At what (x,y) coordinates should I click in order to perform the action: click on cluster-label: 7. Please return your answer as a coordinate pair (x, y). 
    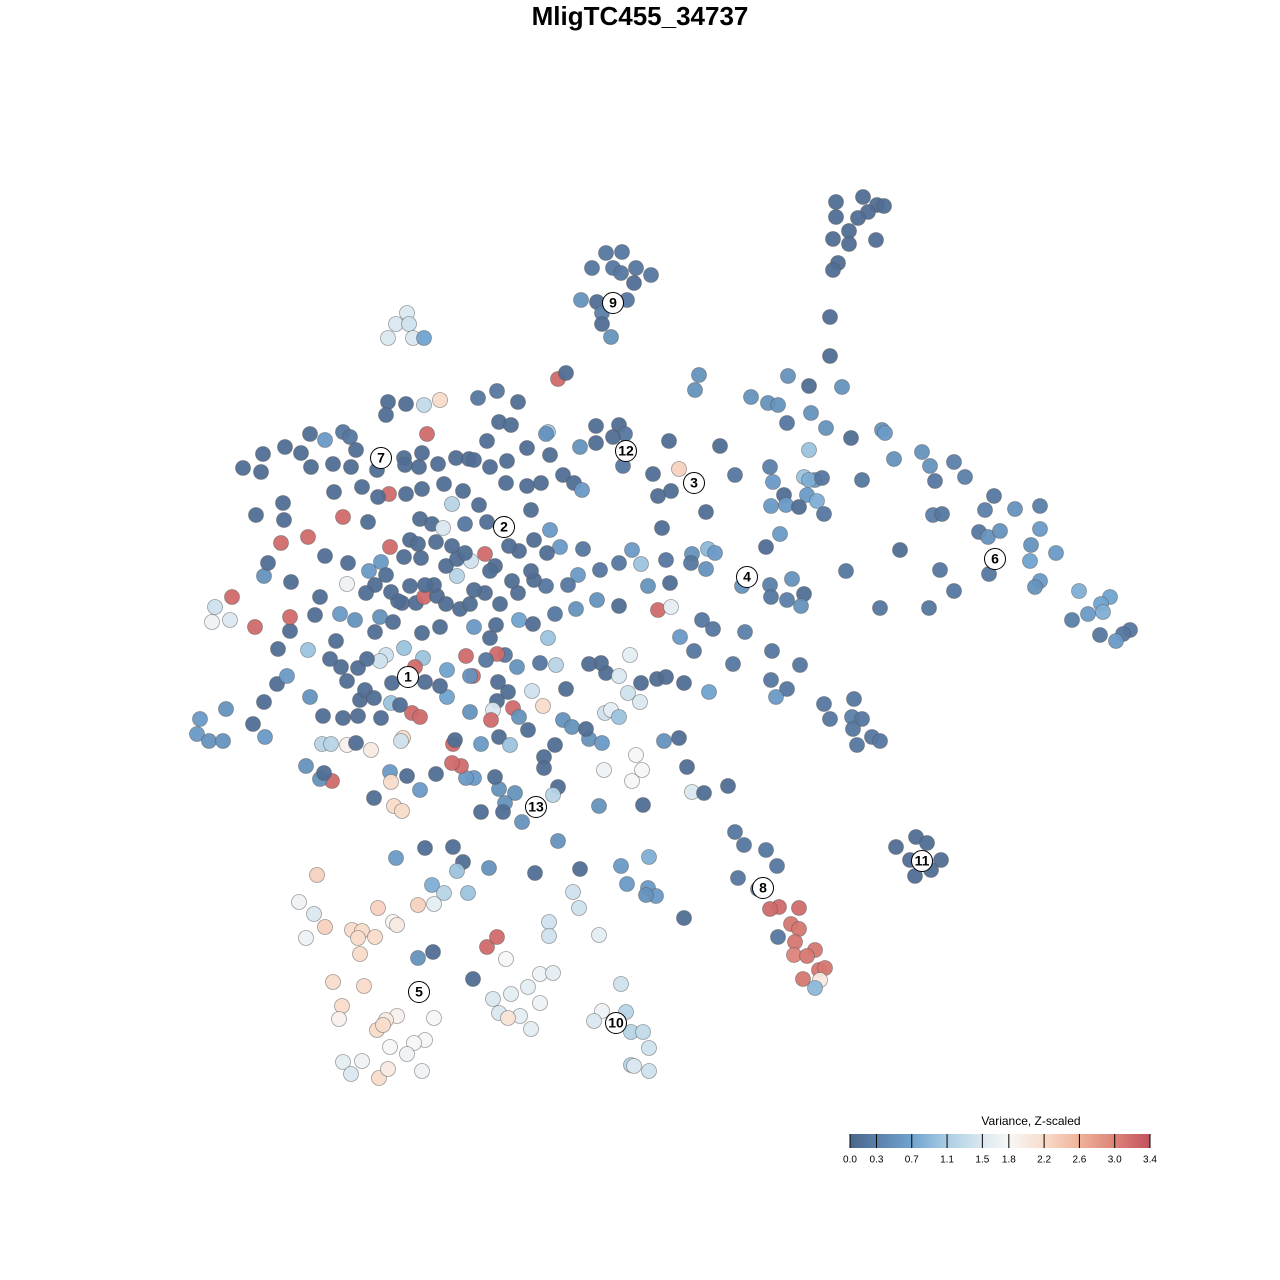
    Looking at the image, I should click on (381, 458).